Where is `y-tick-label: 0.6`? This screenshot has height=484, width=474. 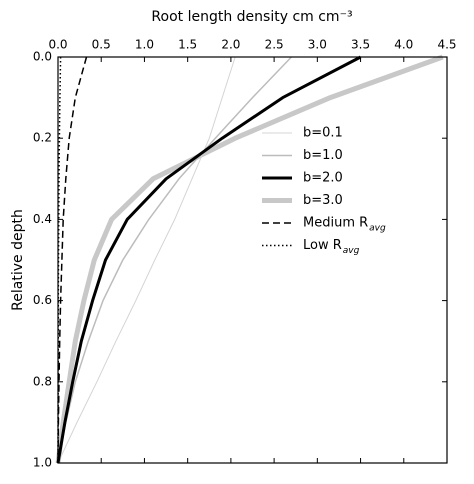
y-tick-label: 0.6 is located at coordinates (42, 300).